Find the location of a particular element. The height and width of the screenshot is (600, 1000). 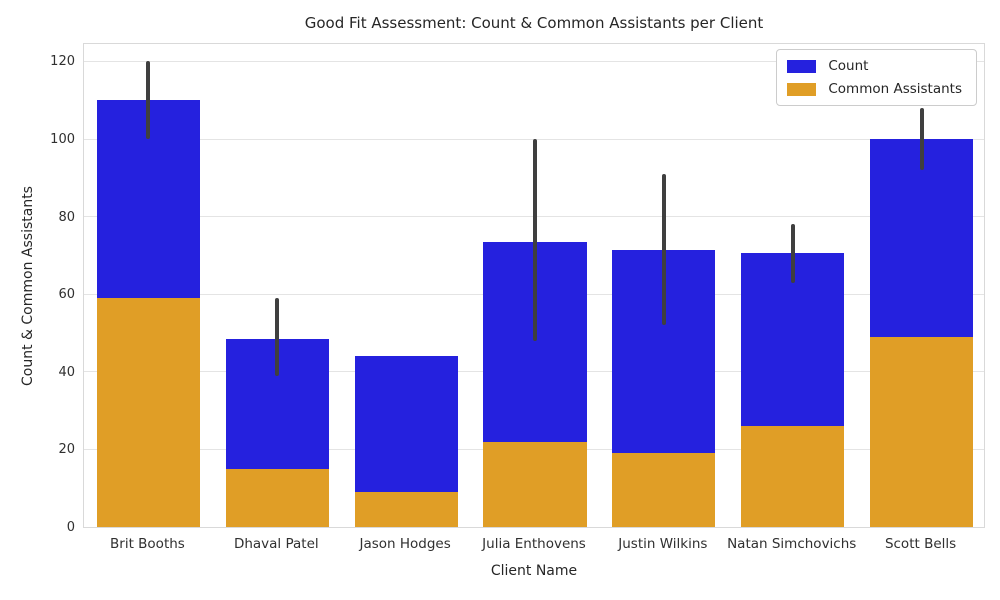

common-assistants-legend-swatch is located at coordinates (802, 89).